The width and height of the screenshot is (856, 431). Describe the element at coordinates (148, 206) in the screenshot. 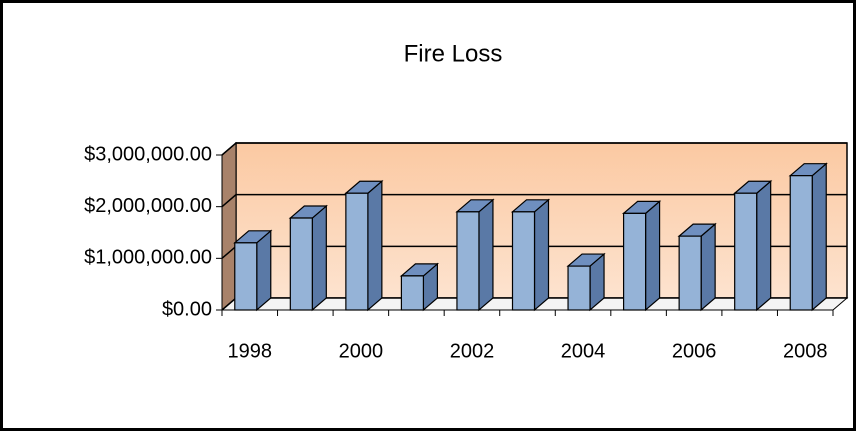

I see `y-tick-label: $2,000,000.00` at that location.